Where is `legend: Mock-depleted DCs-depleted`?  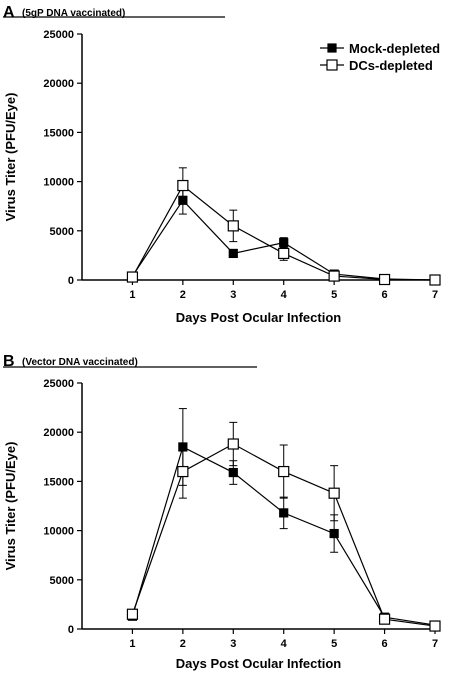 legend: Mock-depleted DCs-depleted is located at coordinates (380, 57).